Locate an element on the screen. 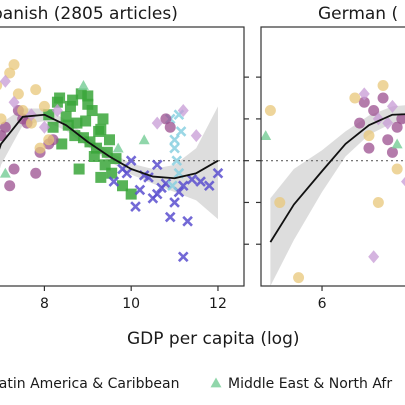 This screenshot has height=405, width=405. right-panel-title: German ( is located at coordinates (358, 14).